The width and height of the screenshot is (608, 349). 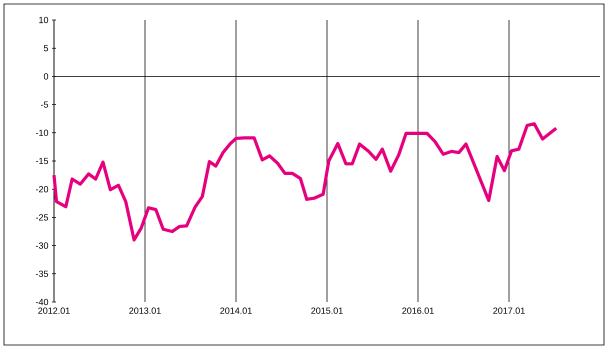 What do you see at coordinates (236, 311) in the screenshot?
I see `x-tick-label: 2014.01` at bounding box center [236, 311].